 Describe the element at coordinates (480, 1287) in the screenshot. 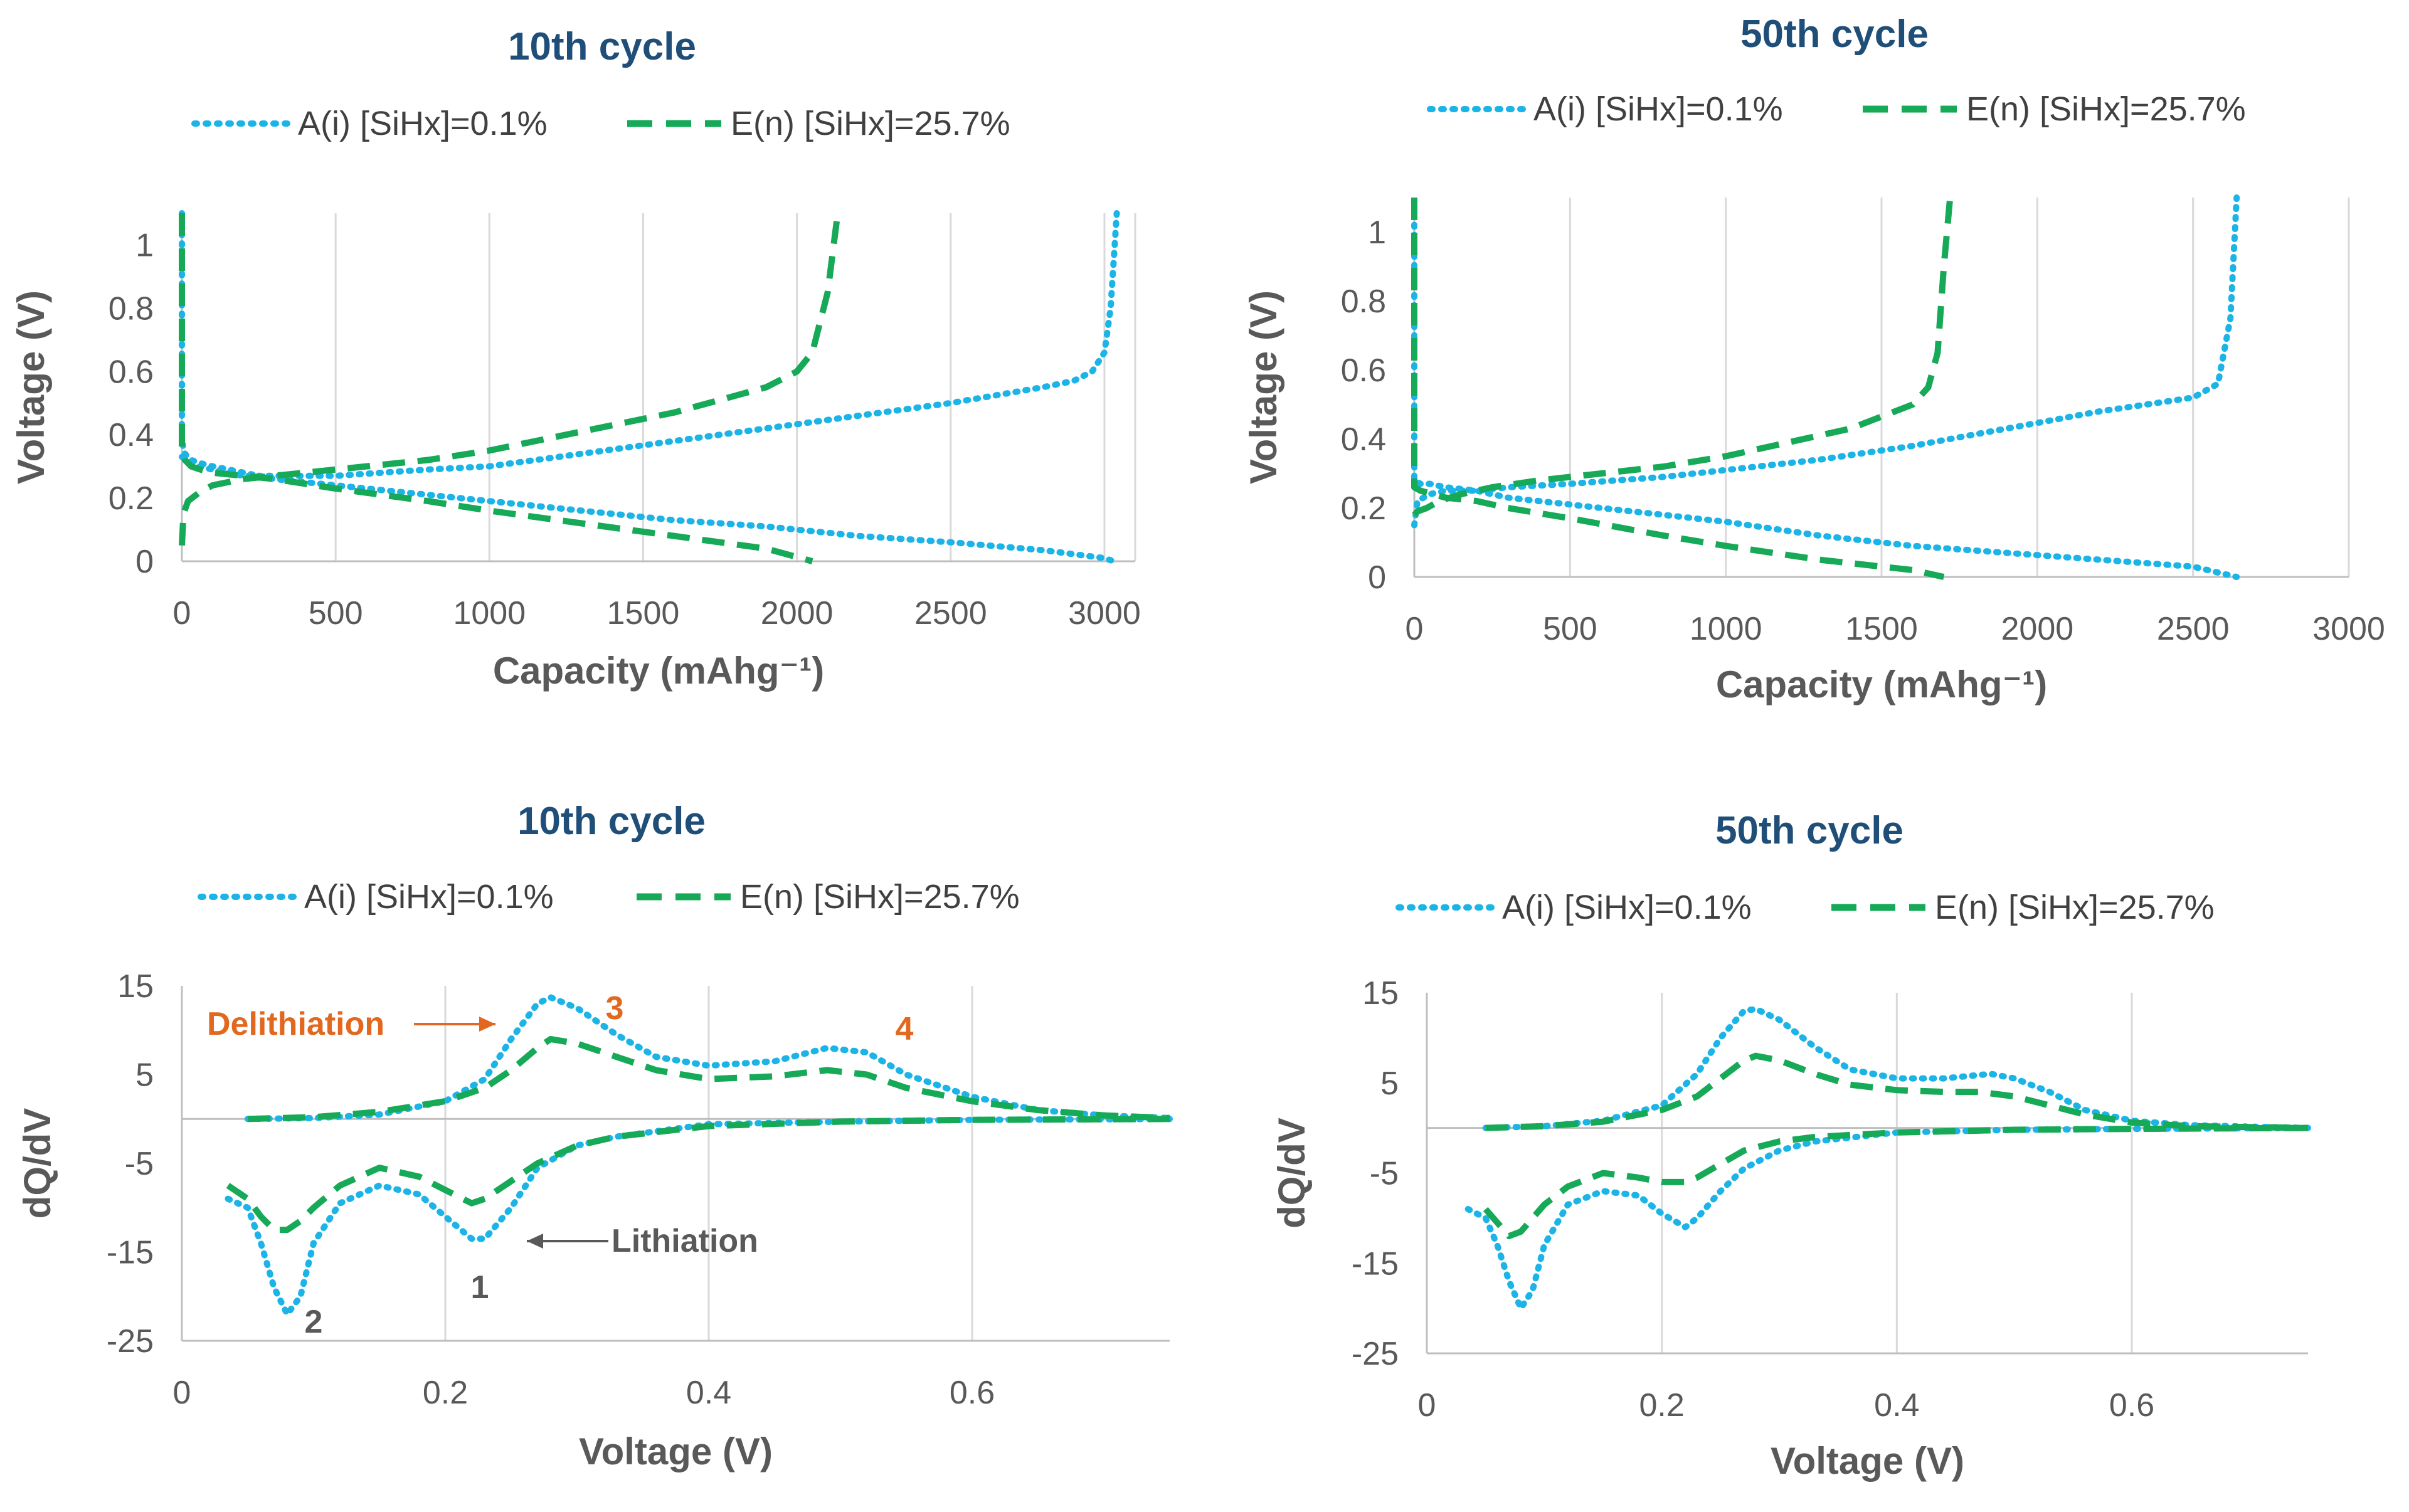

I see `annotation-peak-1: 1` at that location.